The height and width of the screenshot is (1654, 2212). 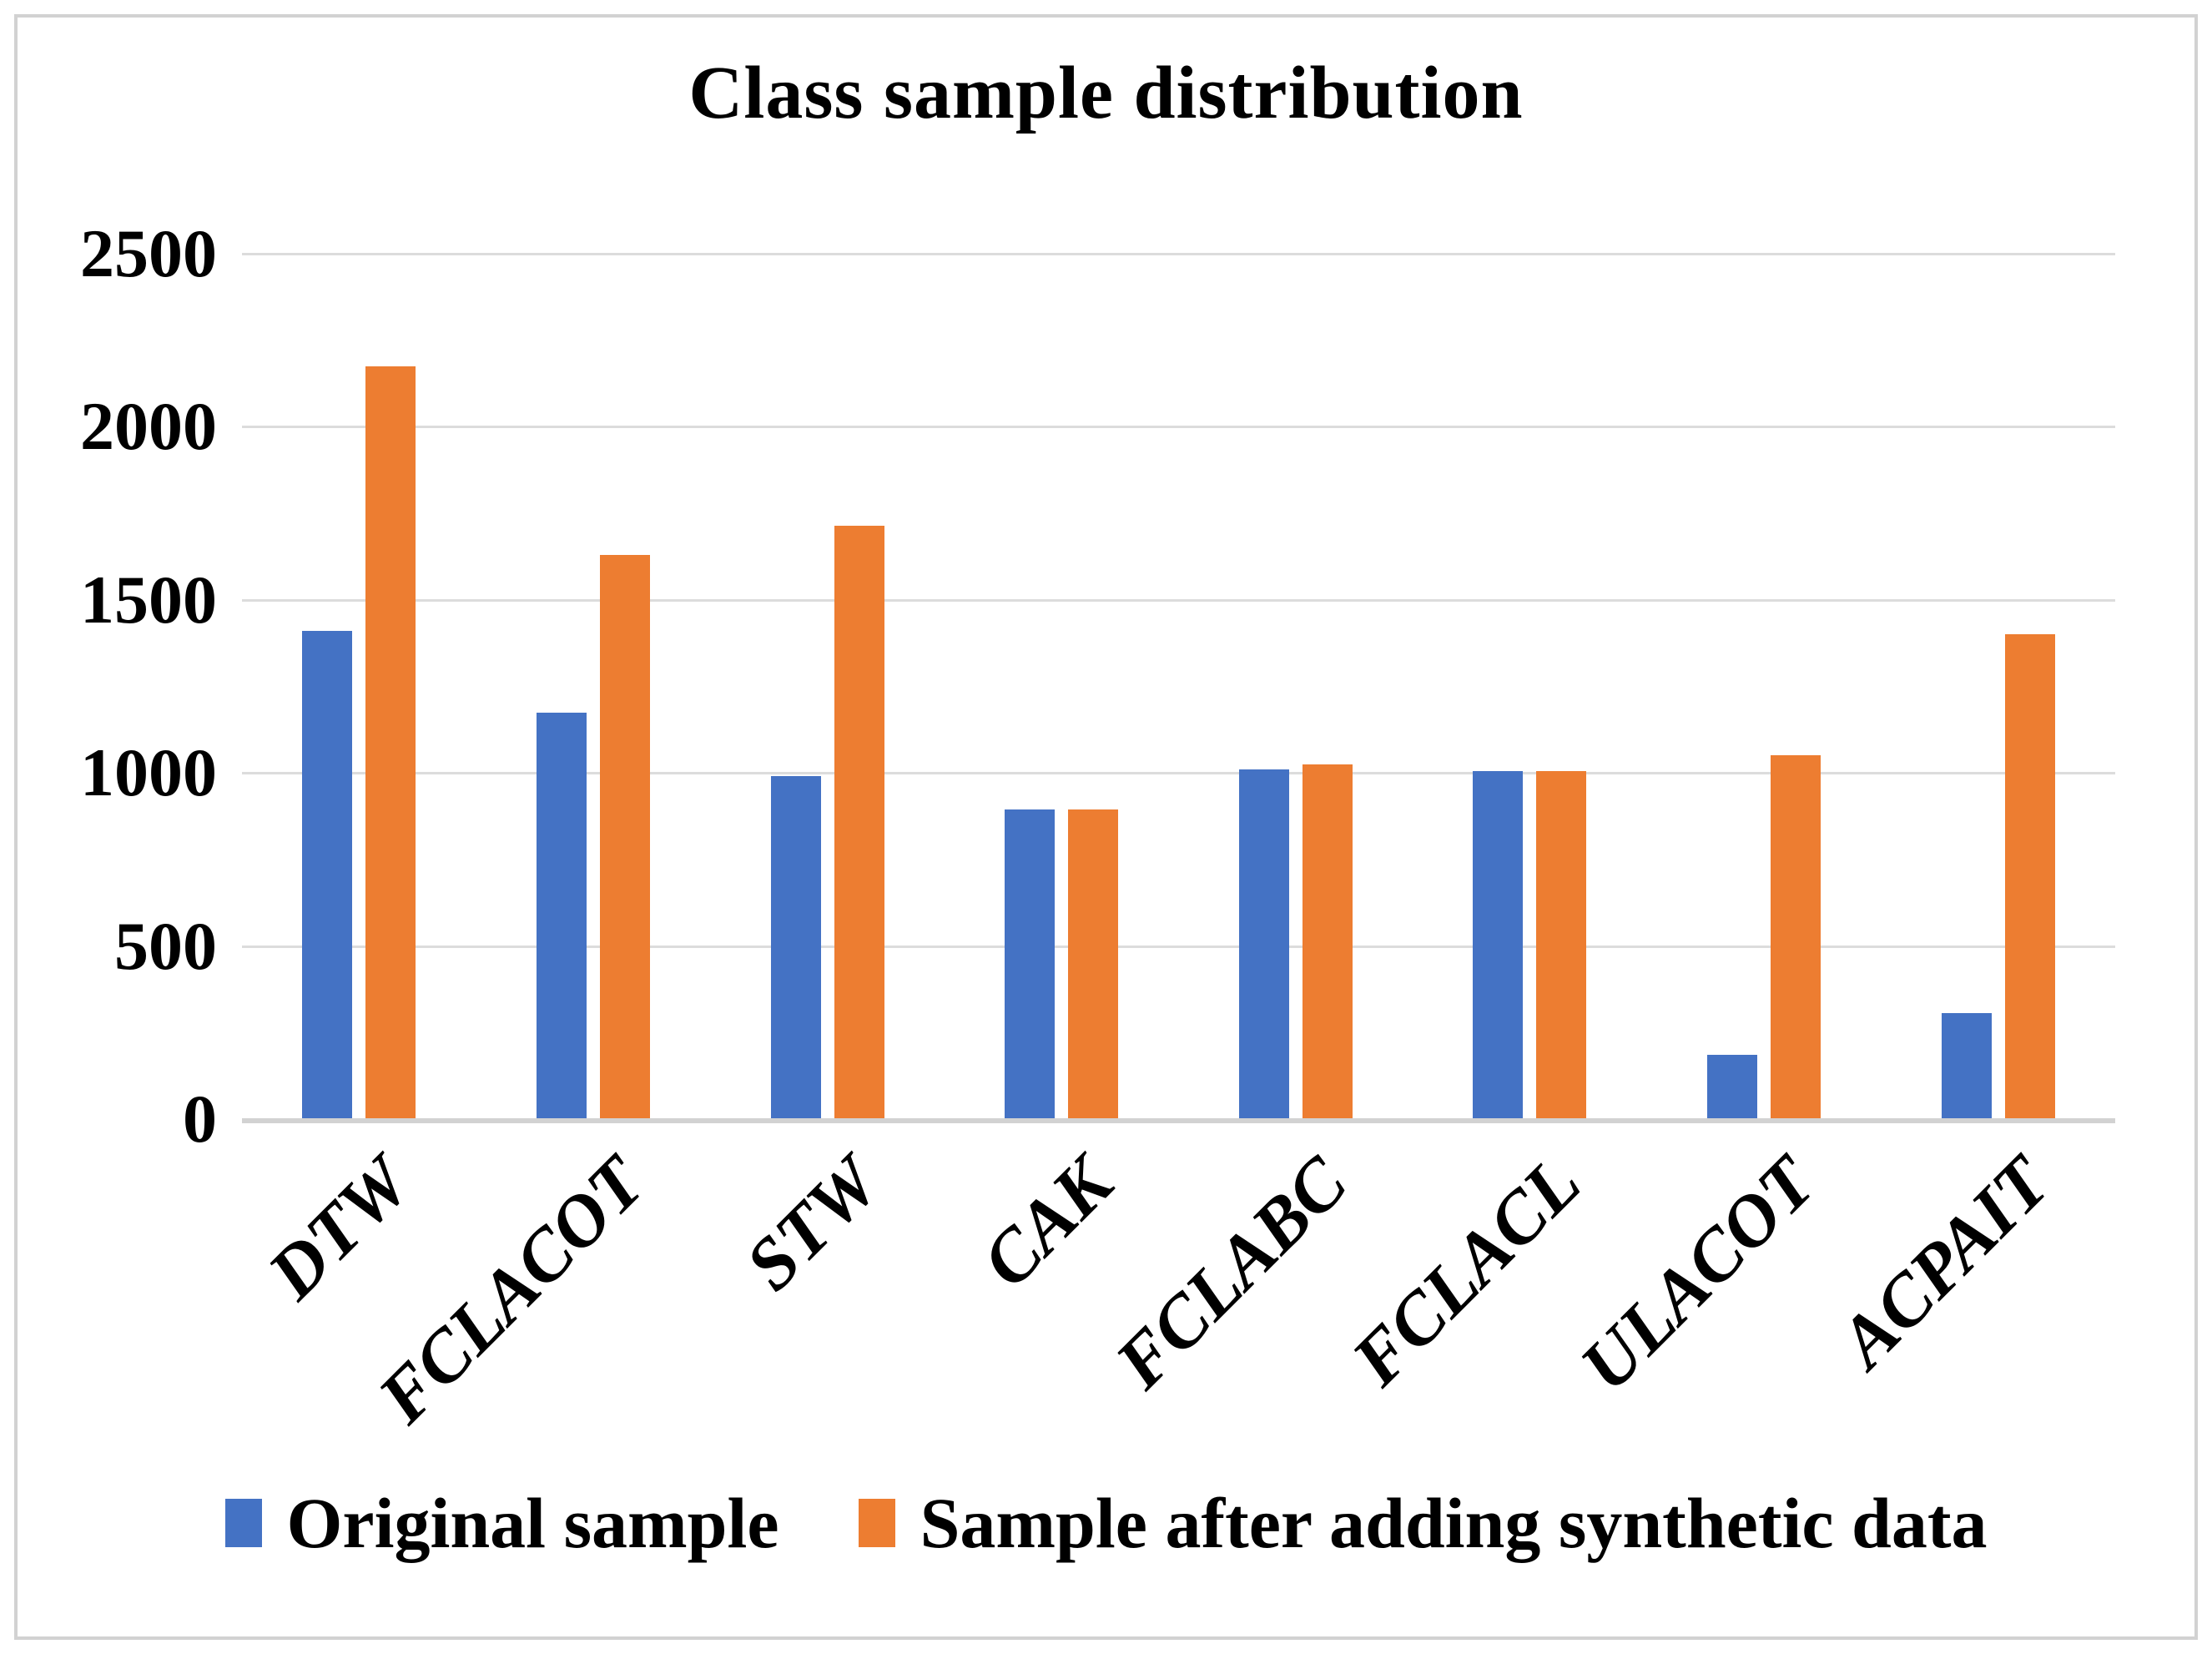 What do you see at coordinates (327, 875) in the screenshot?
I see `bar-original-DTW` at bounding box center [327, 875].